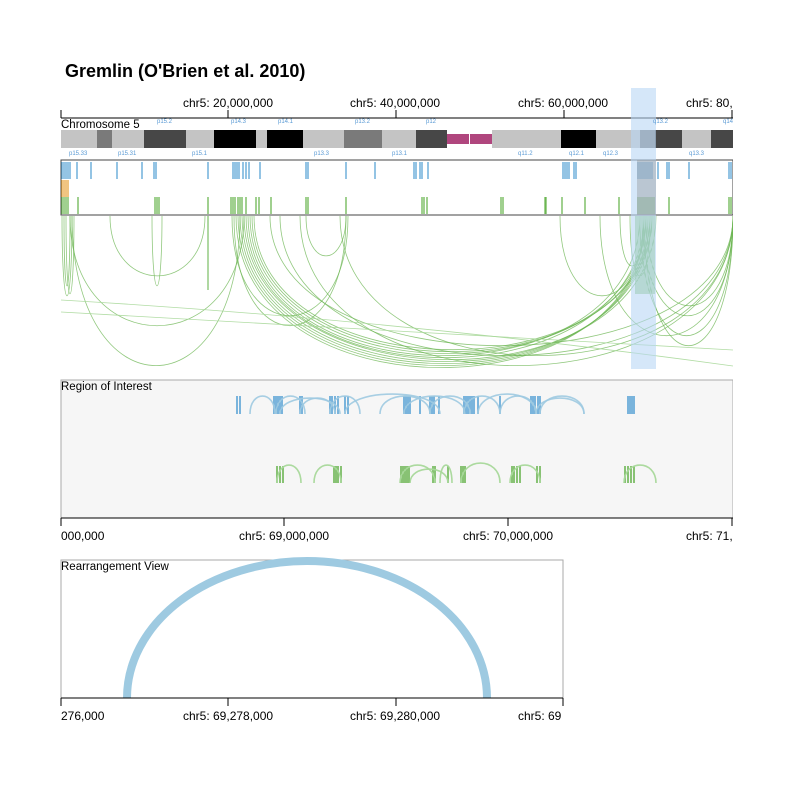 The height and width of the screenshot is (790, 792). Describe the element at coordinates (563, 103) in the screenshot. I see `overview-tick-label: chr5: 60,000,000` at that location.